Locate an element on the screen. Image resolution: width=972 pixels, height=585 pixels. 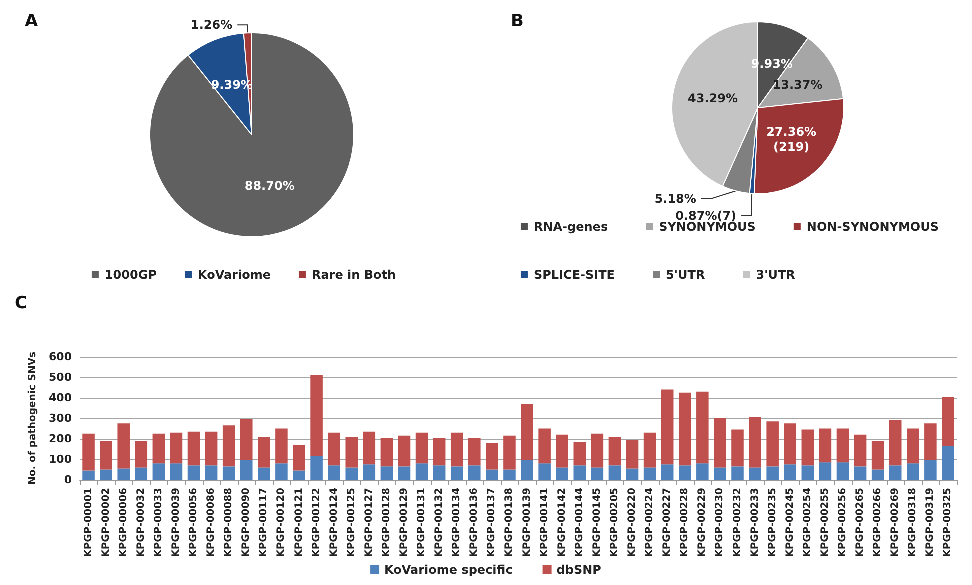
y-tick-label: 600 is located at coordinates (60, 357).